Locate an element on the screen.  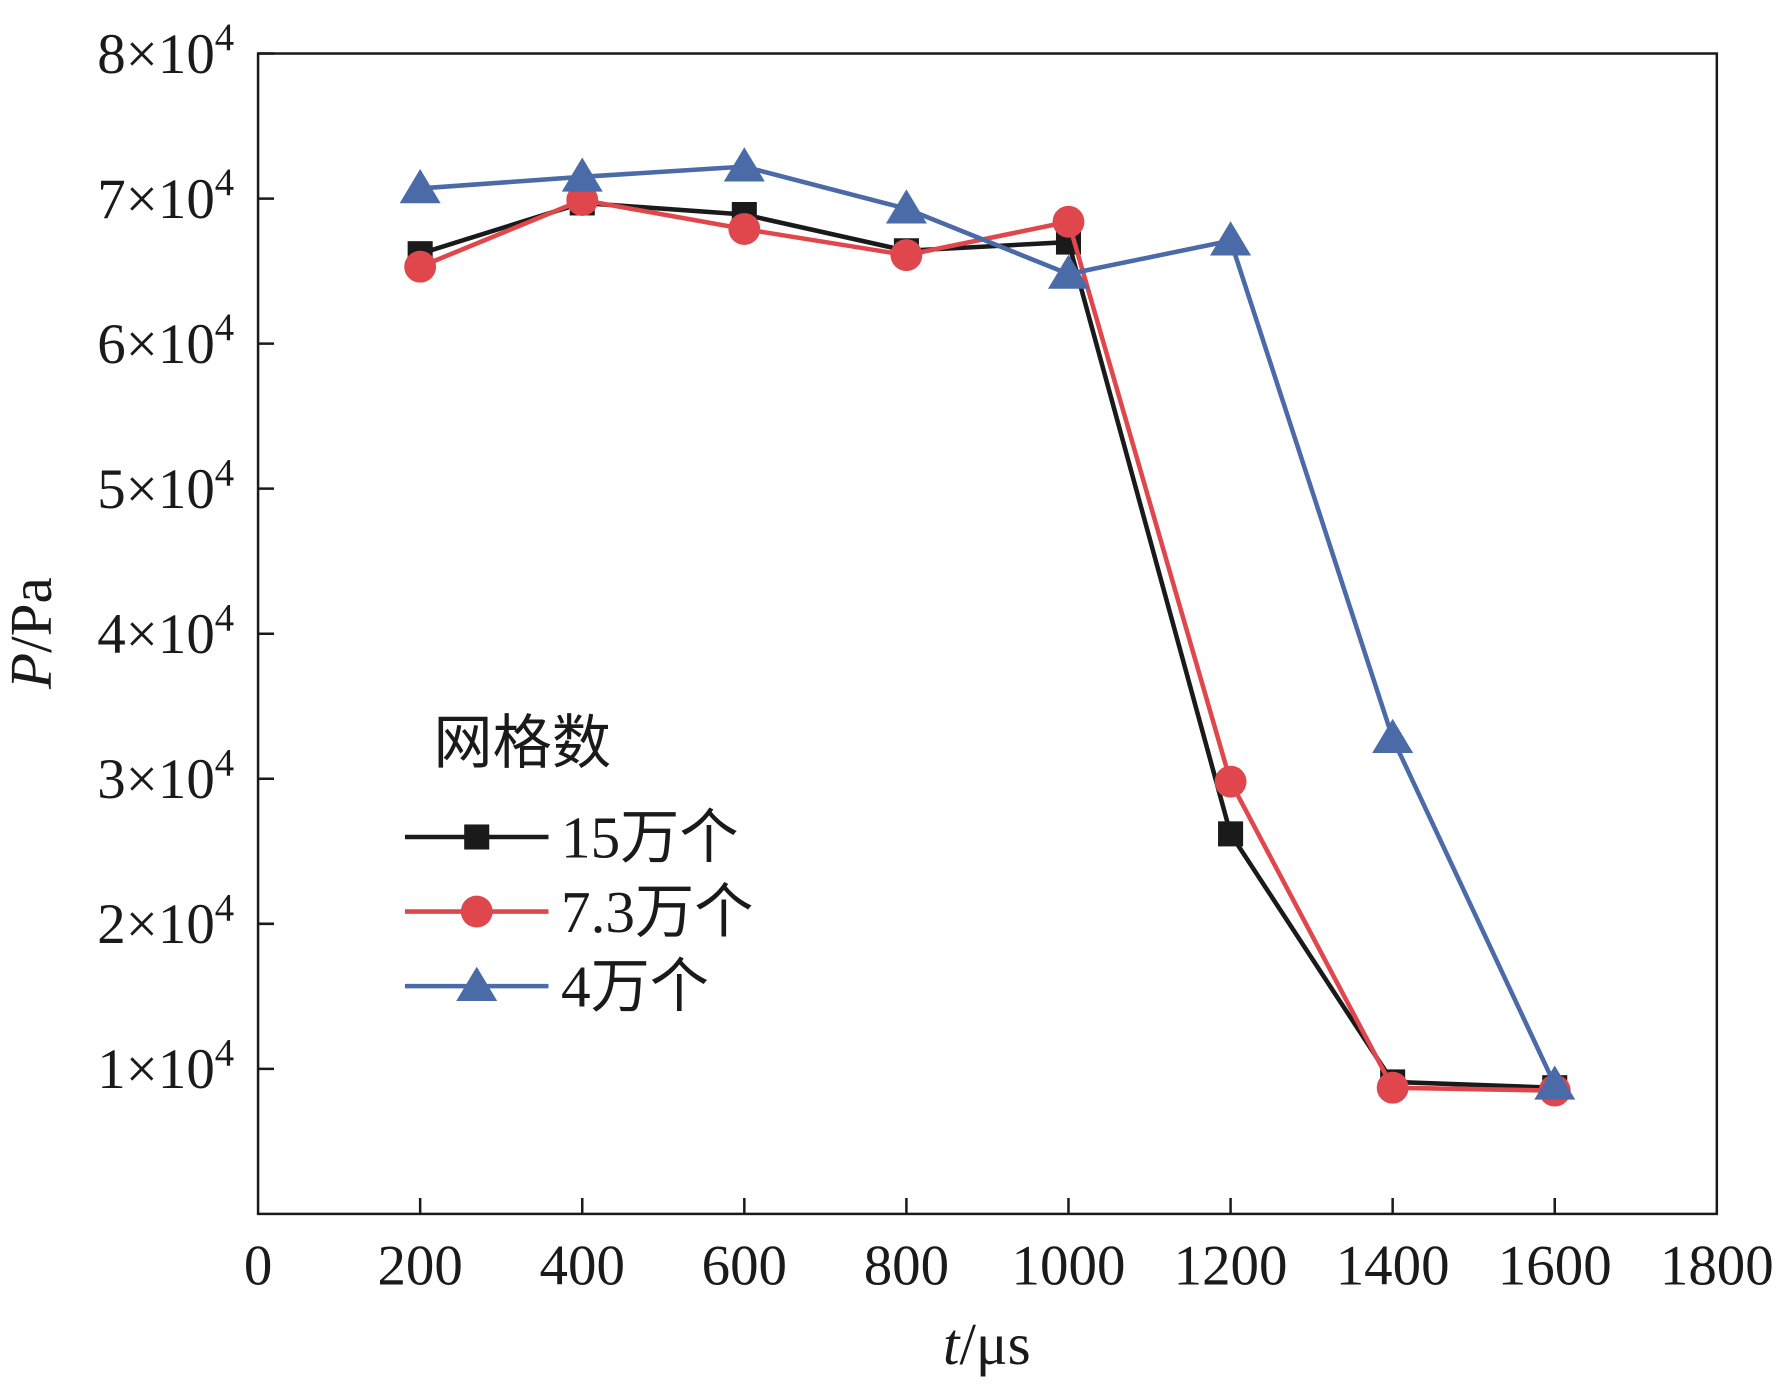
x-tick-label: 1600 is located at coordinates (1555, 1266).